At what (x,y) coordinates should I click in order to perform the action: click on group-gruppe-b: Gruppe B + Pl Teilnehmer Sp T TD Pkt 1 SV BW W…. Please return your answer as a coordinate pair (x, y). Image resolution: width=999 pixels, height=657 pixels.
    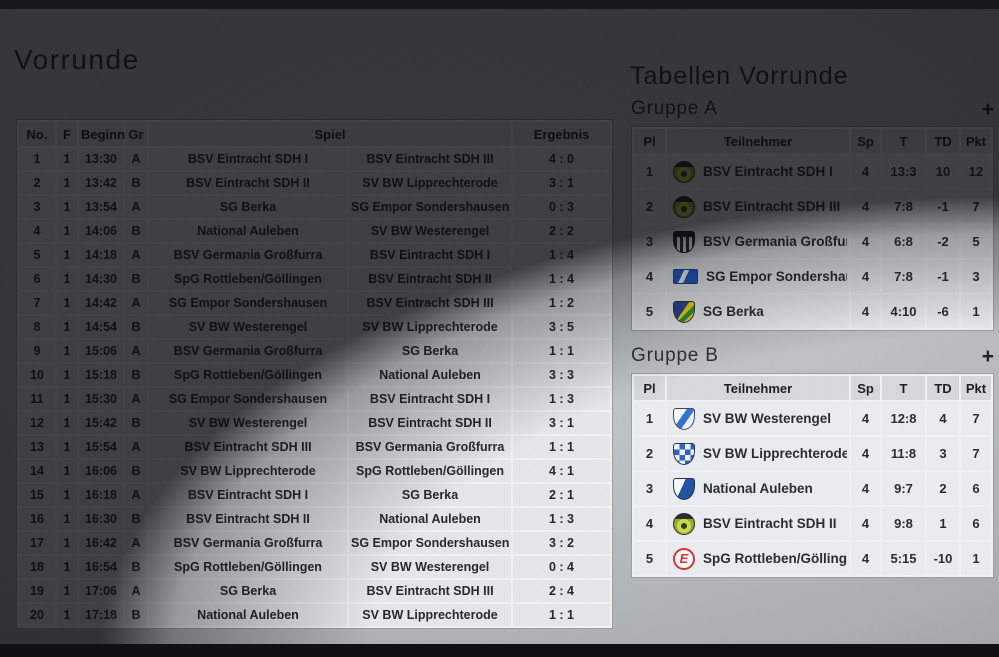
    Looking at the image, I should click on (812, 461).